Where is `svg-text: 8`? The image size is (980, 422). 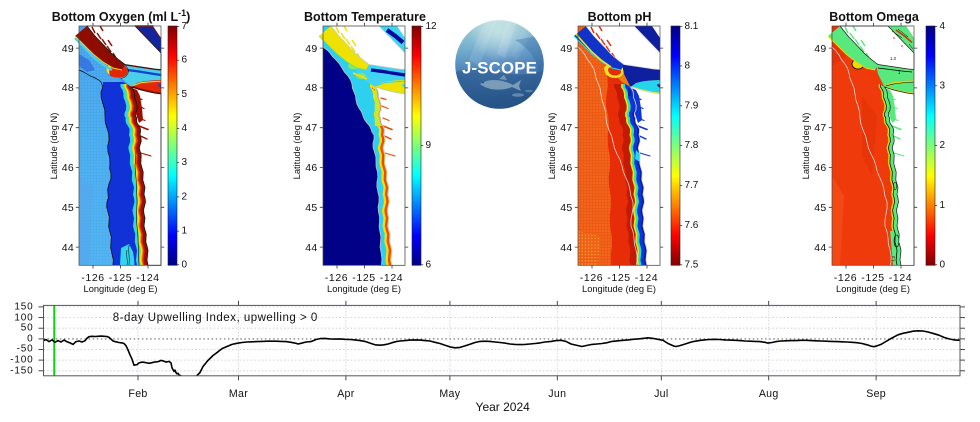 svg-text: 8 is located at coordinates (688, 66).